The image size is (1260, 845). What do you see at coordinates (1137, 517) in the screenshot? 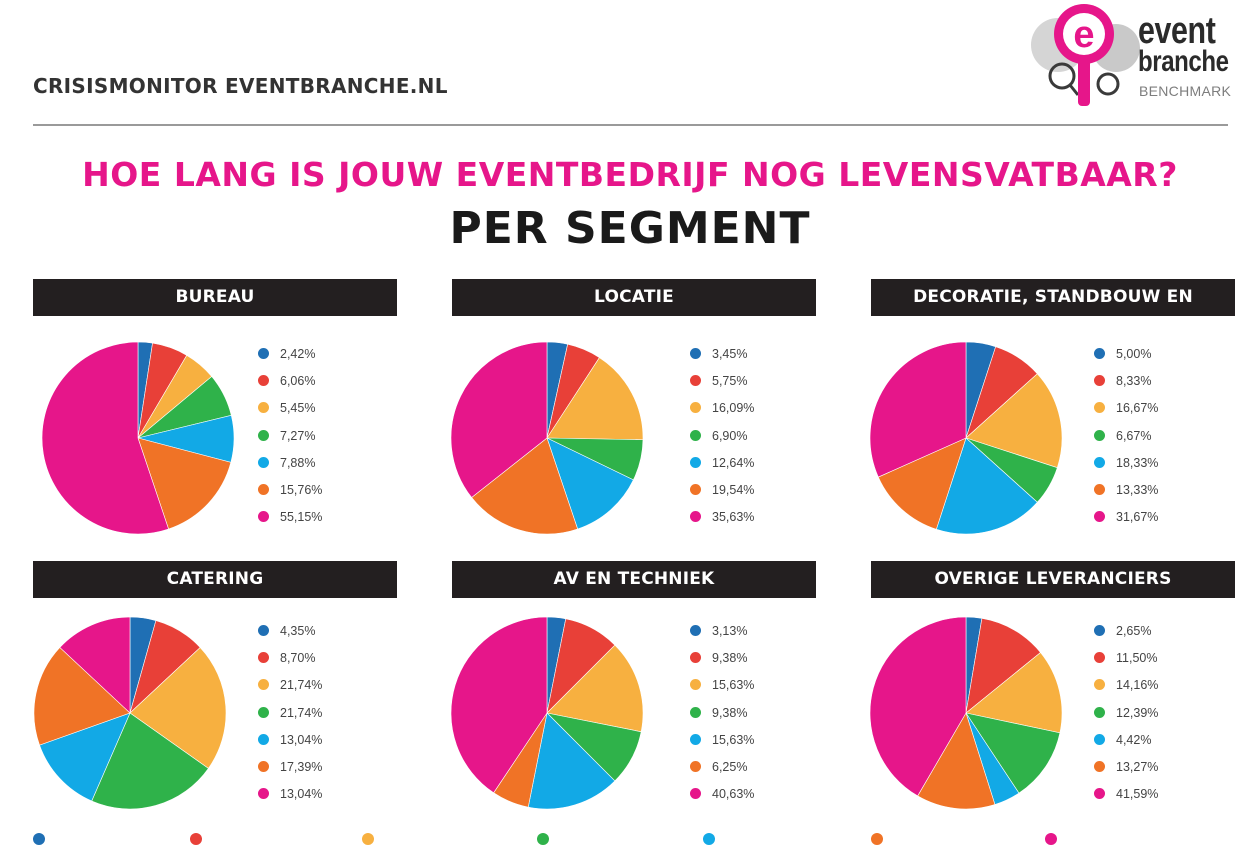
I see `legend-label: 31,67%` at bounding box center [1137, 517].